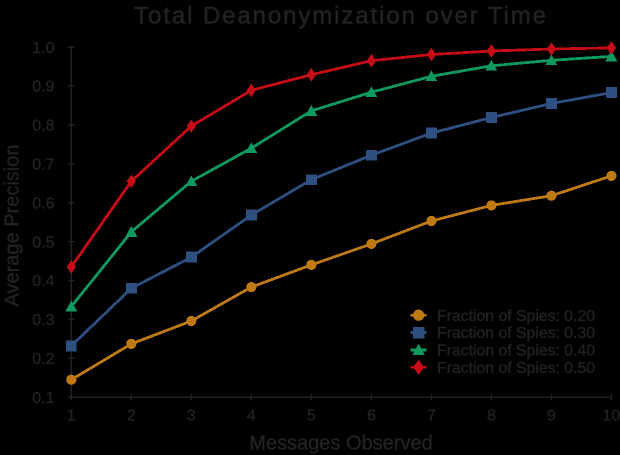 The image size is (620, 455). What do you see at coordinates (43, 203) in the screenshot?
I see `svg-text: 0.6` at bounding box center [43, 203].